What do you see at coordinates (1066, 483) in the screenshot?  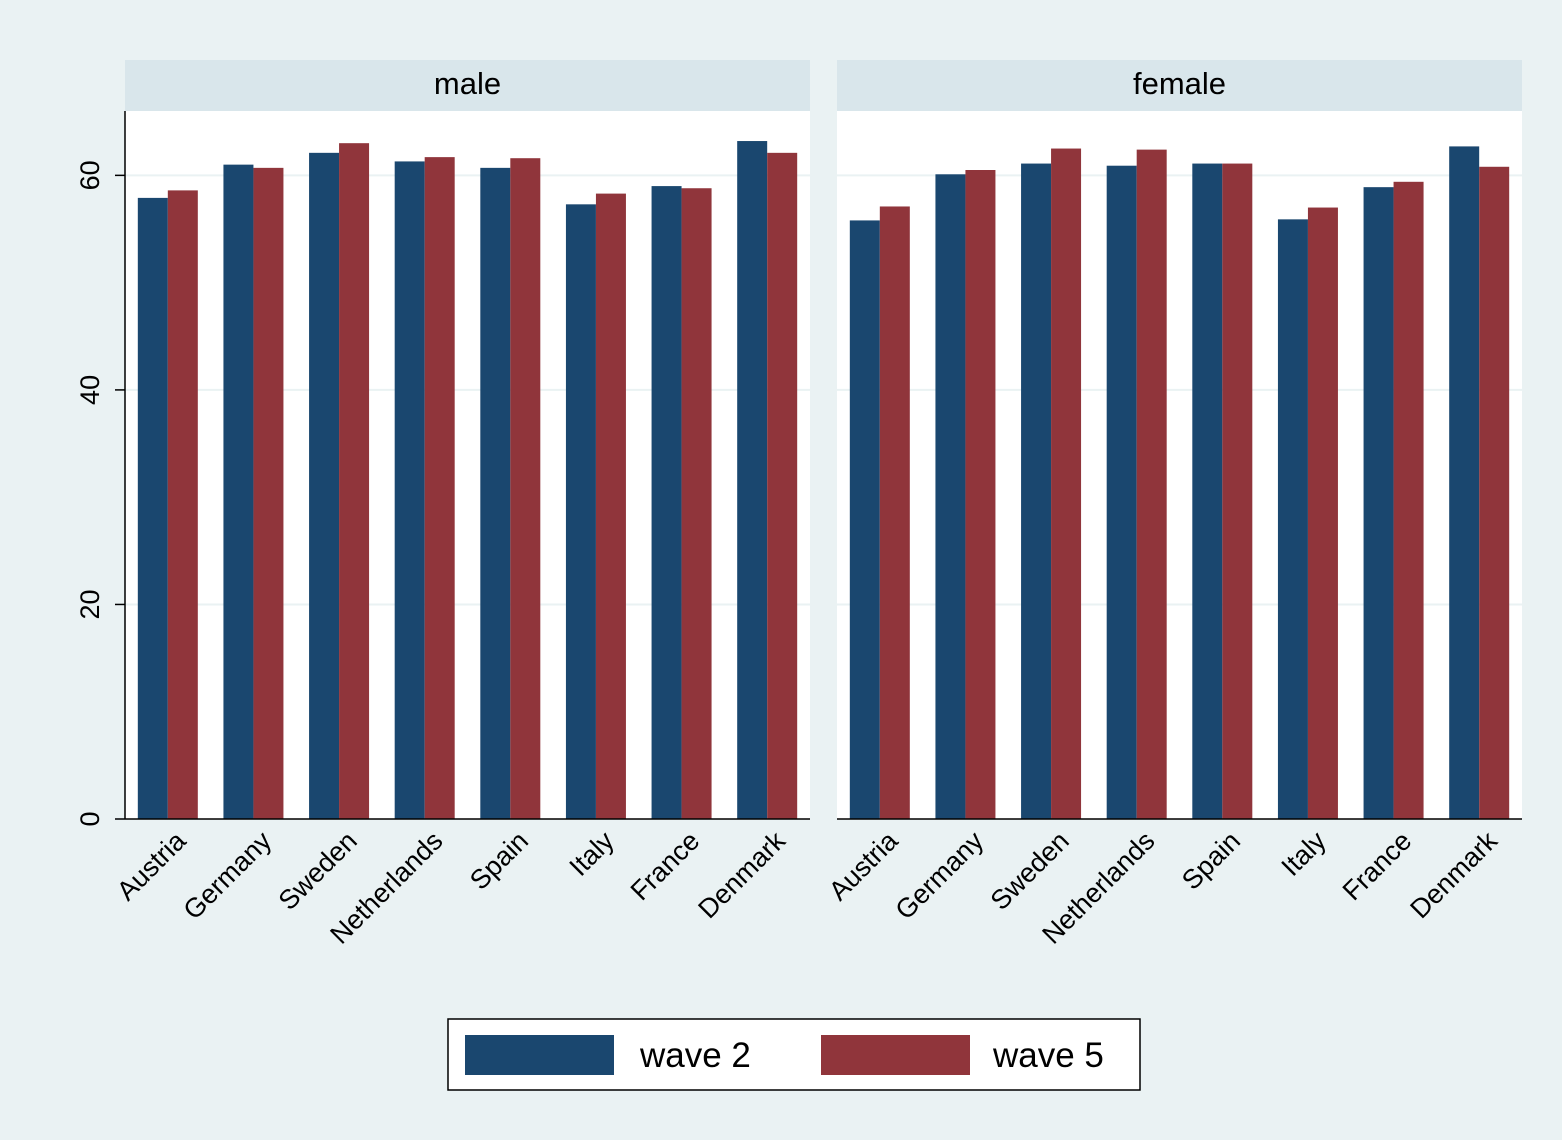 I see `bar-female-wave5-sweden` at bounding box center [1066, 483].